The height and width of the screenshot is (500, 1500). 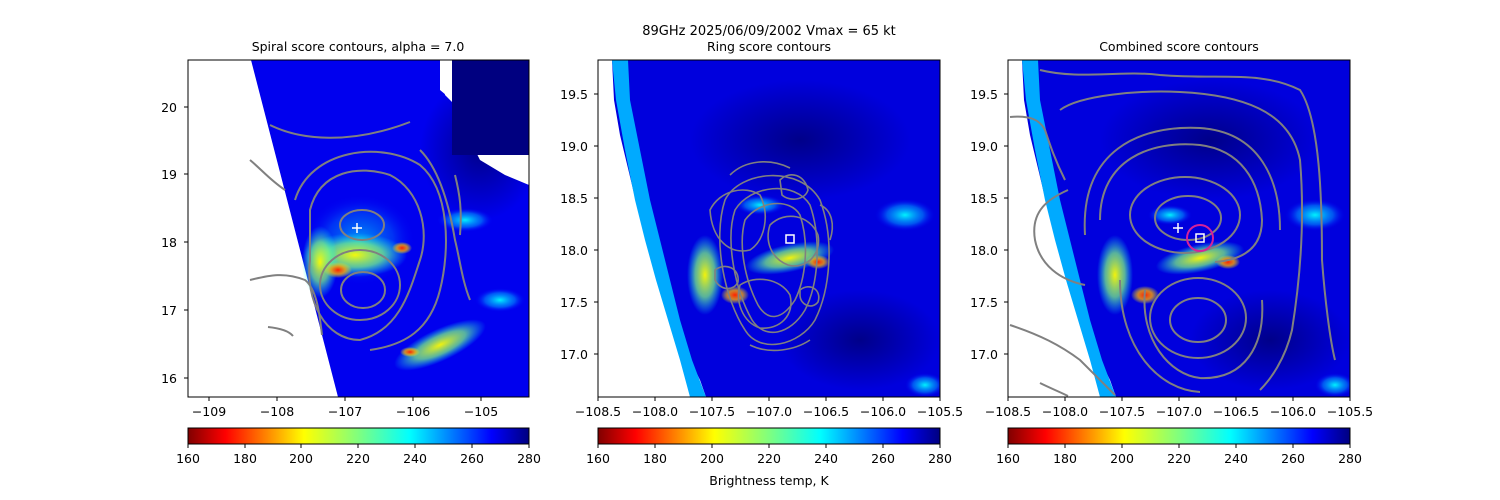 What do you see at coordinates (940, 411) in the screenshot?
I see `x-tick-label: −105.5` at bounding box center [940, 411].